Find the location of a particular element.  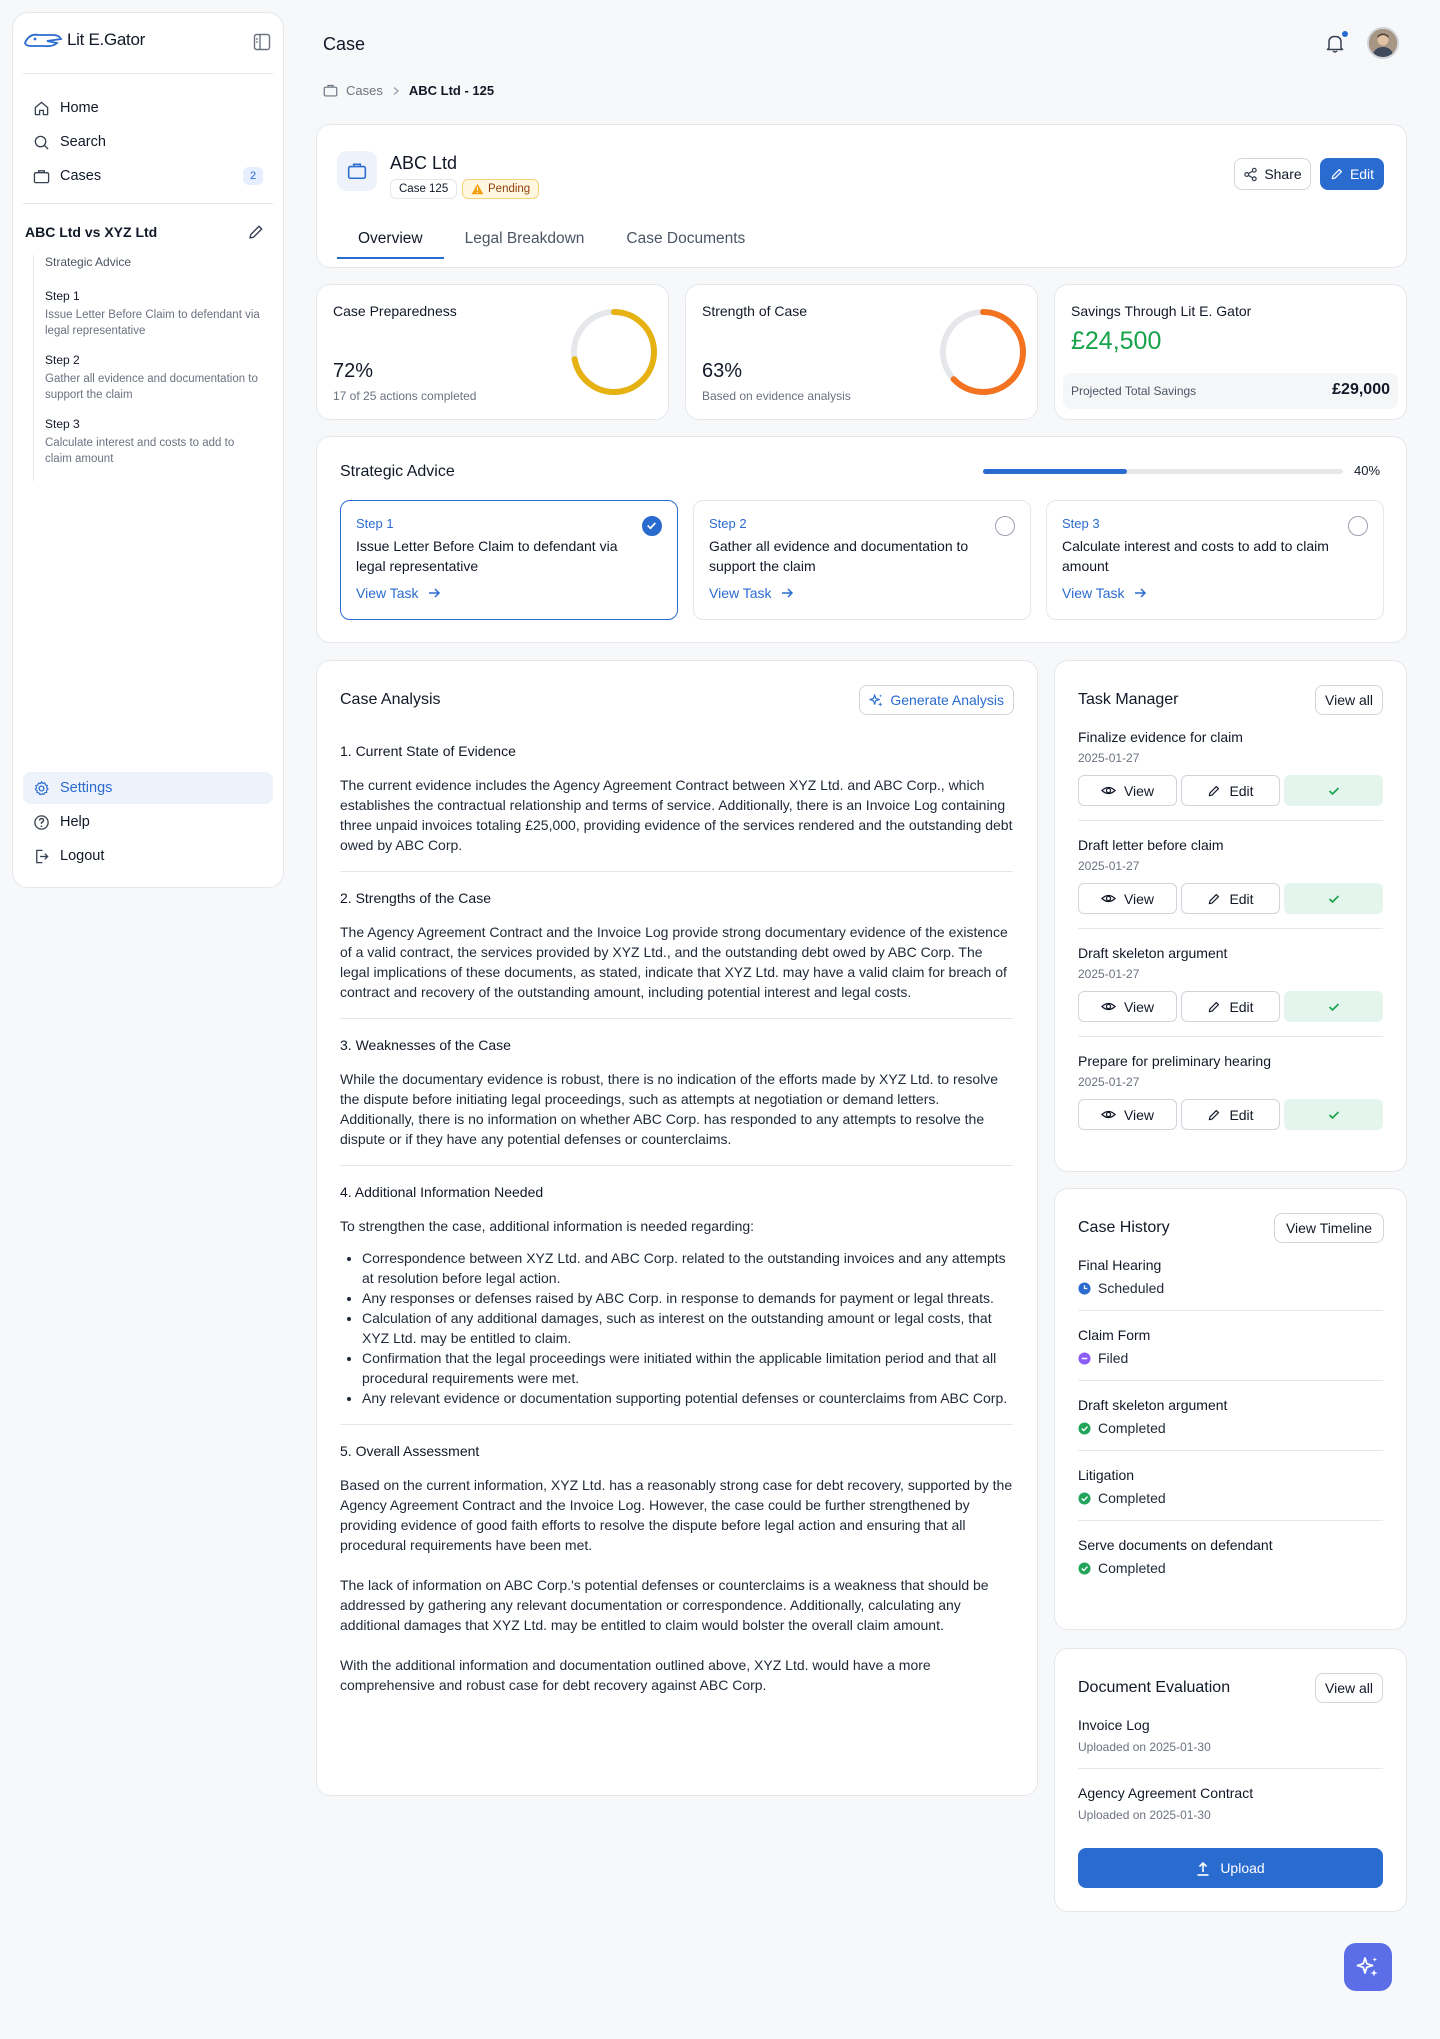

history-name: Draft skeleton argument is located at coordinates (1153, 1405).